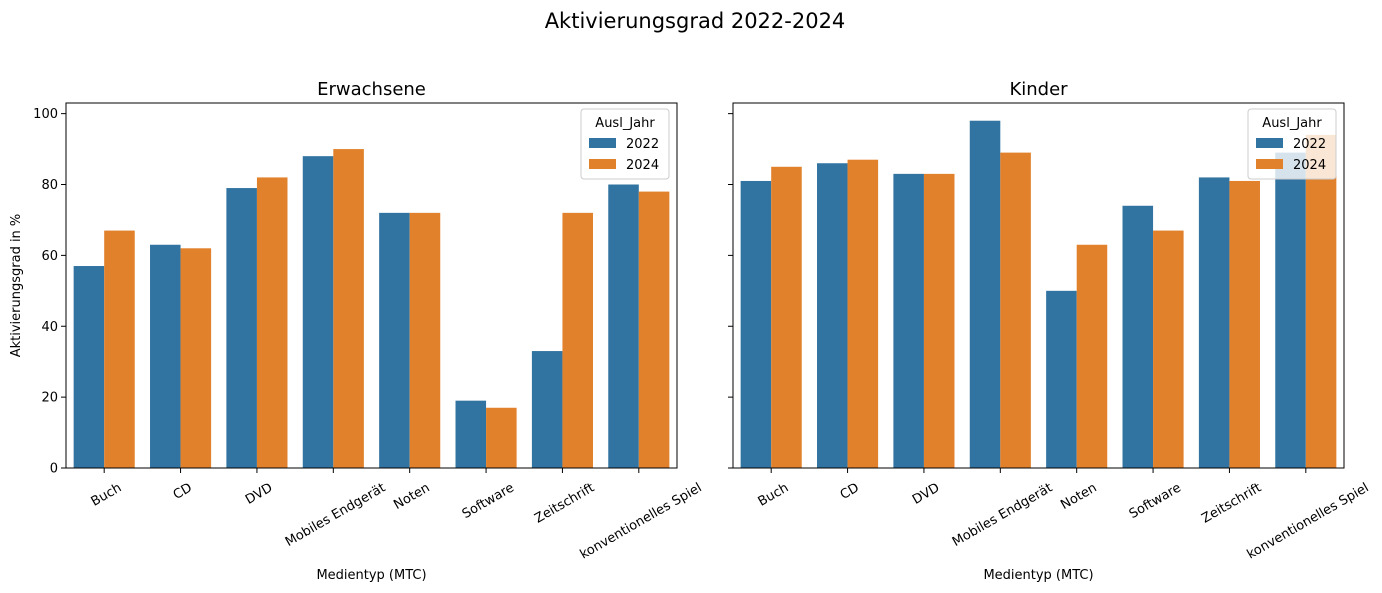 The width and height of the screenshot is (1382, 593). I want to click on bar-kinder-mobiles-endgerat-2022, so click(985, 294).